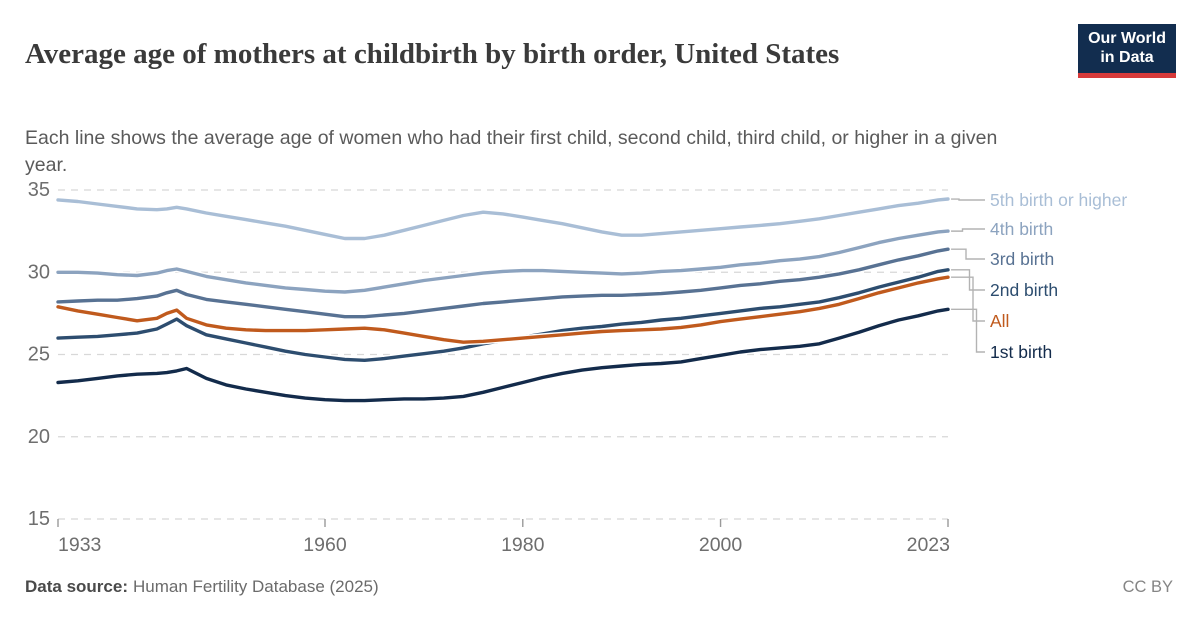 The image size is (1200, 627). I want to click on owid-logo-line1: Our World, so click(1127, 38).